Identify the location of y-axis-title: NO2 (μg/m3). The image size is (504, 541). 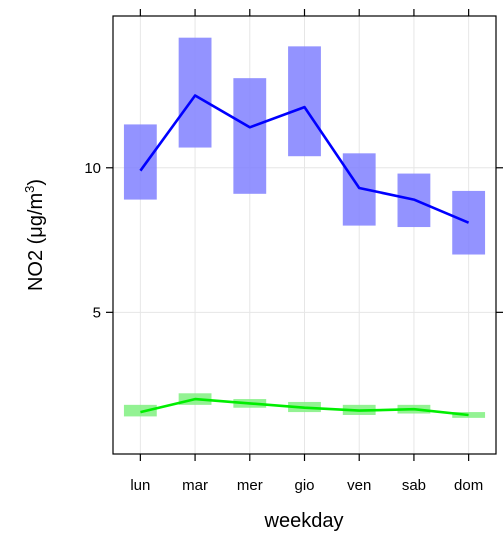
(34, 235).